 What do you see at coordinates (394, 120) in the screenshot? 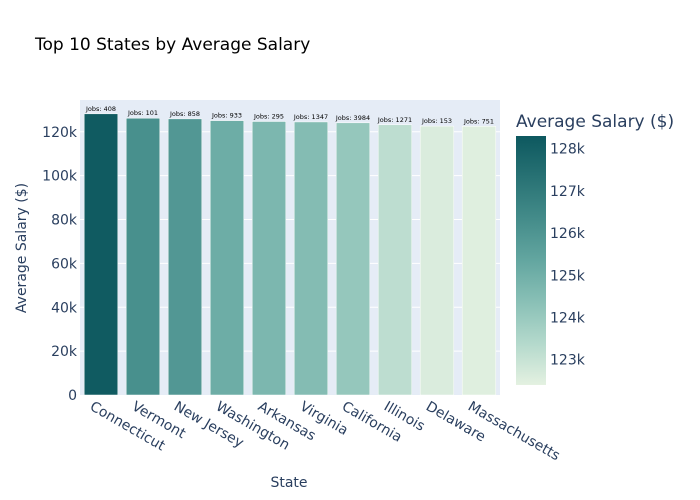
I see `bar-label: Jobs: 1271` at bounding box center [394, 120].